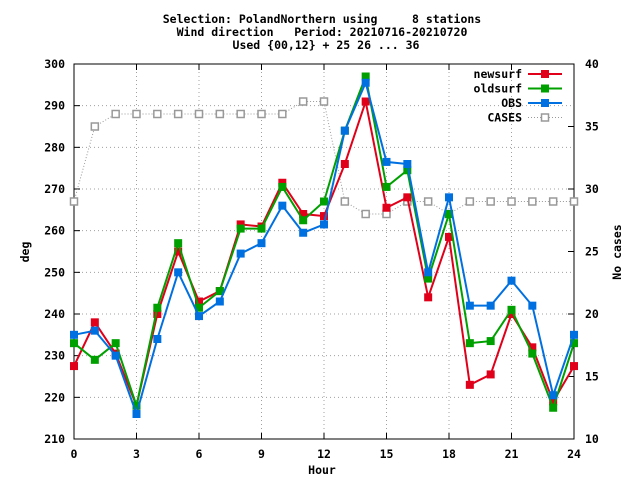 This screenshot has width=640, height=480. What do you see at coordinates (25, 252) in the screenshot?
I see `y-axis-label: deg` at bounding box center [25, 252].